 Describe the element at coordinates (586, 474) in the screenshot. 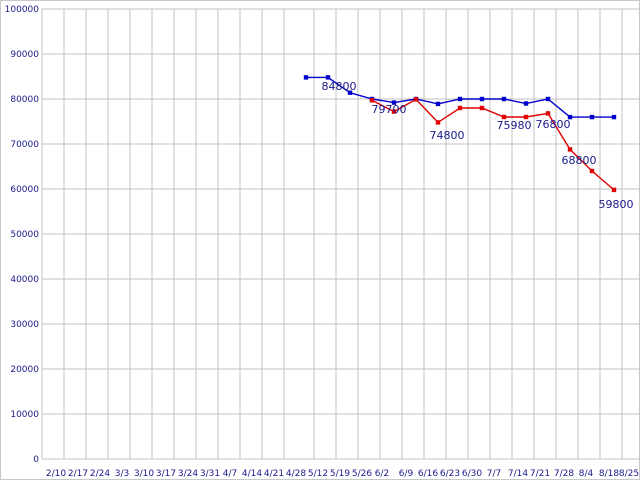

I see `x-tick-label: 8/4` at that location.